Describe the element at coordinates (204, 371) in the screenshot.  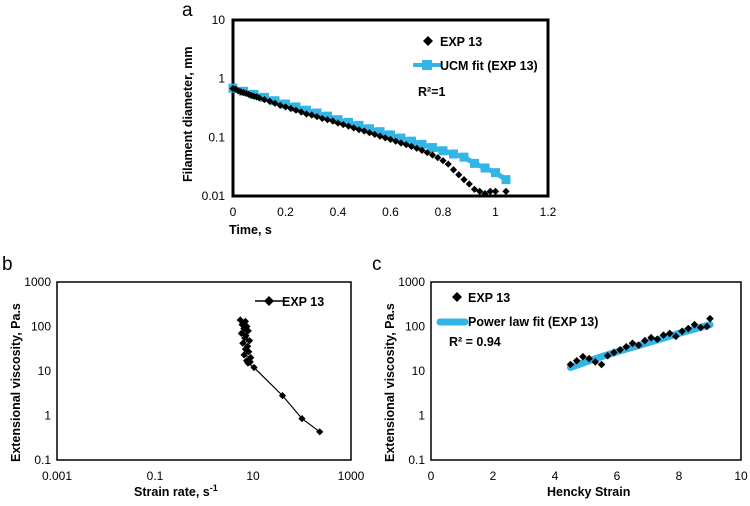
I see `panel-b-plot-frame` at that location.